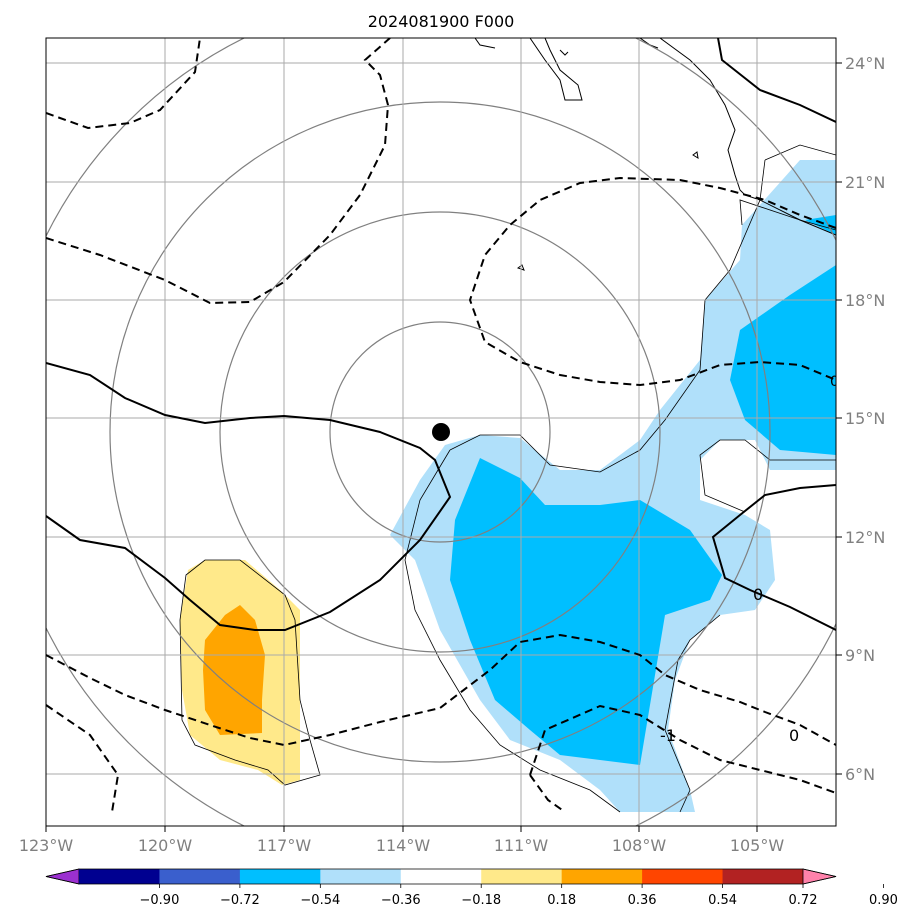 This screenshot has width=907, height=924. What do you see at coordinates (819, 876) in the screenshot?
I see `colorbar-extend-high` at bounding box center [819, 876].